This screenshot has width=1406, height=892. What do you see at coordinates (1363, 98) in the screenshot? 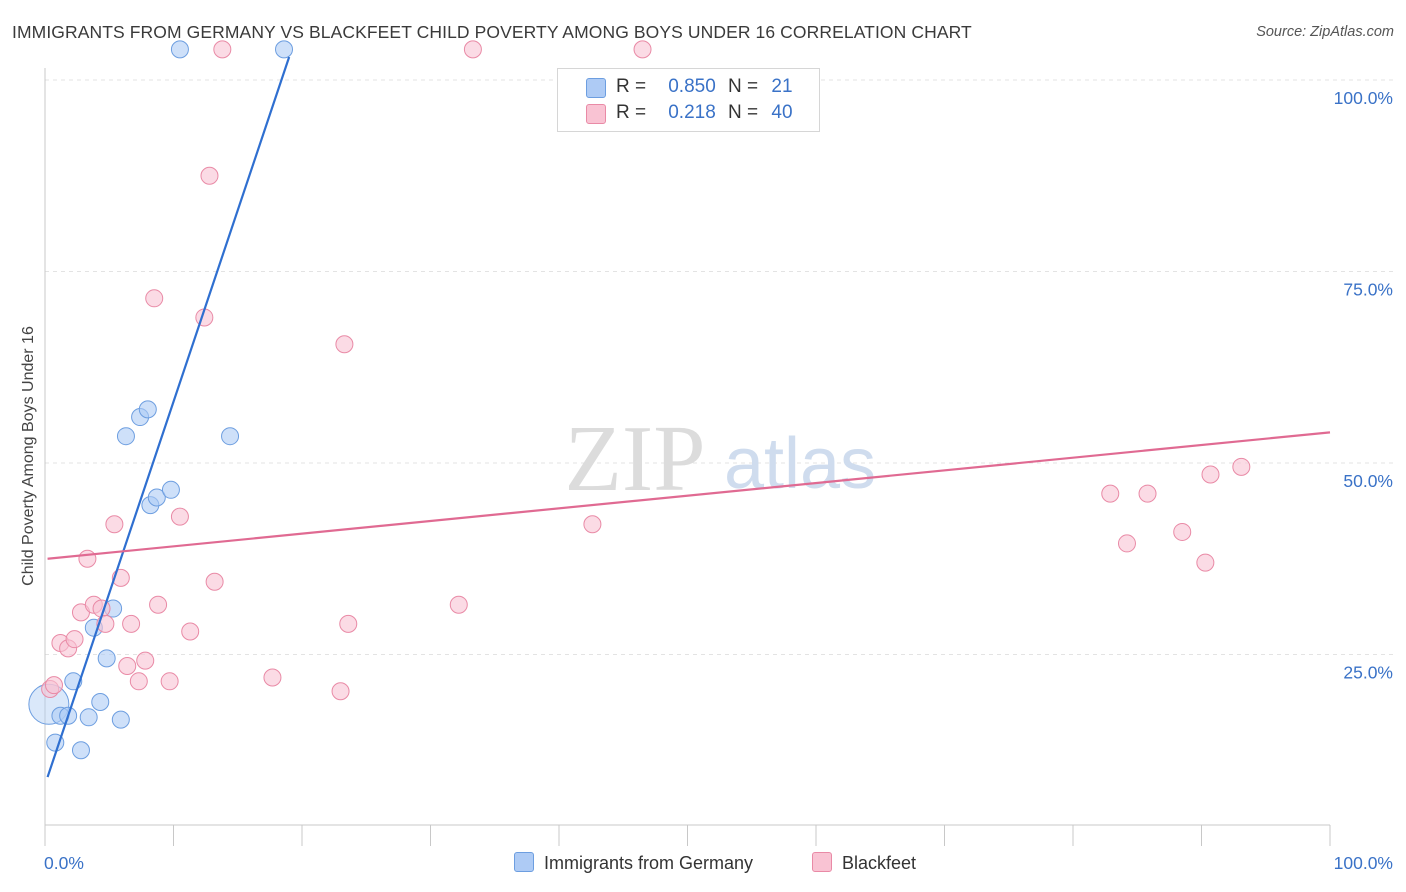
I see `y-tick-label: 100.0%` at bounding box center [1363, 98].